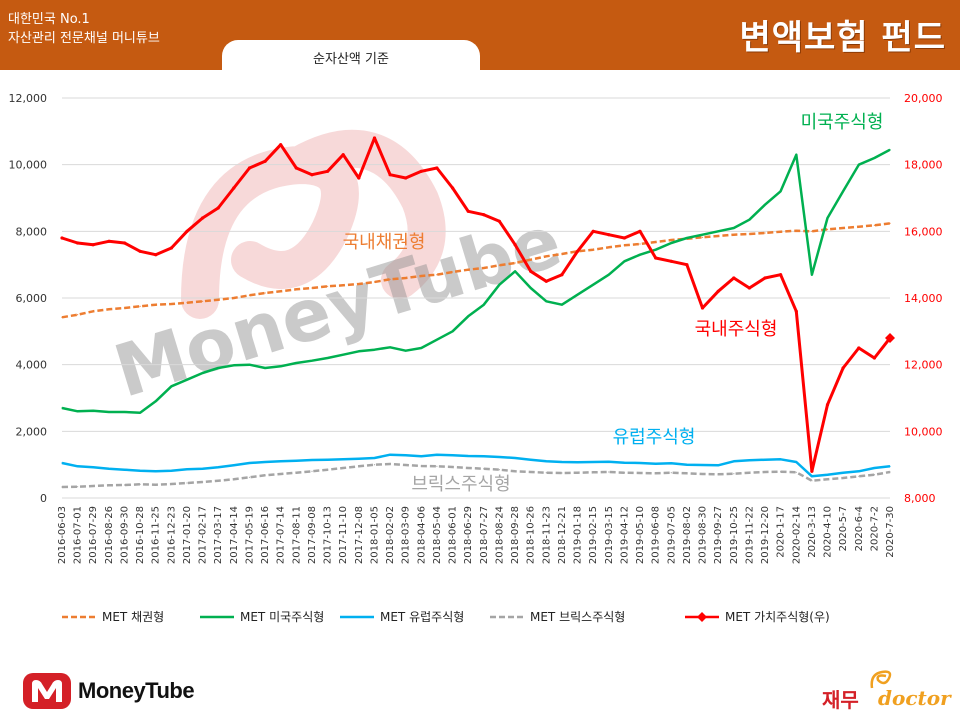  I want to click on x-tick-label: 2018-04-06, so click(421, 535).